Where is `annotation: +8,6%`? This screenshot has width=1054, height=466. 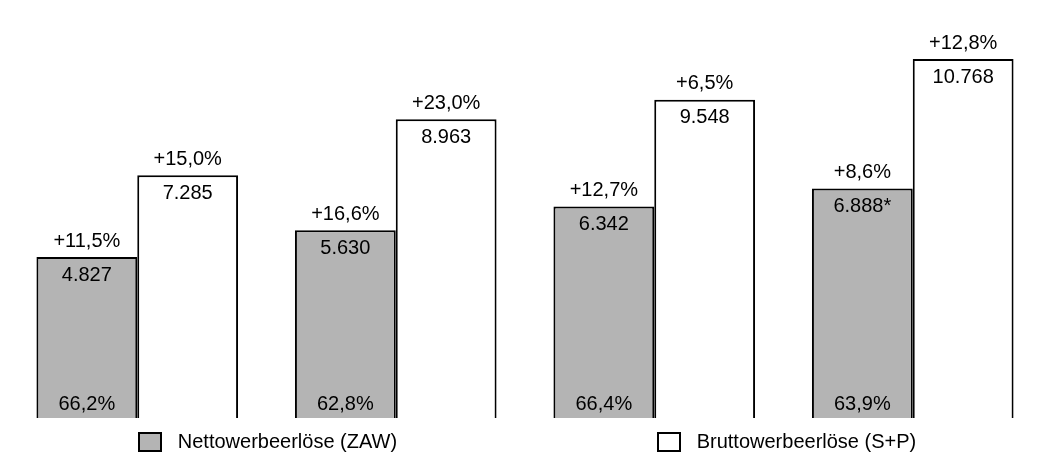 annotation: +8,6% is located at coordinates (862, 170).